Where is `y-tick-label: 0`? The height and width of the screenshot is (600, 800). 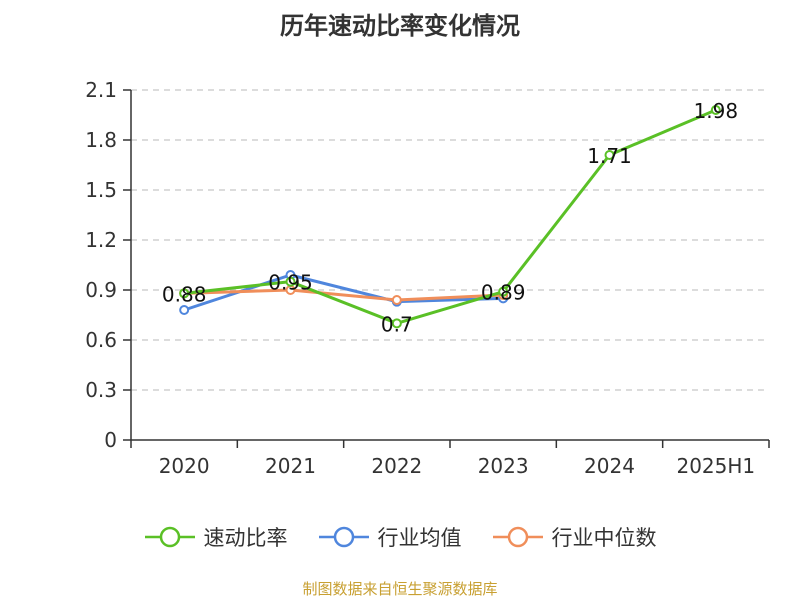 y-tick-label: 0 is located at coordinates (110, 440).